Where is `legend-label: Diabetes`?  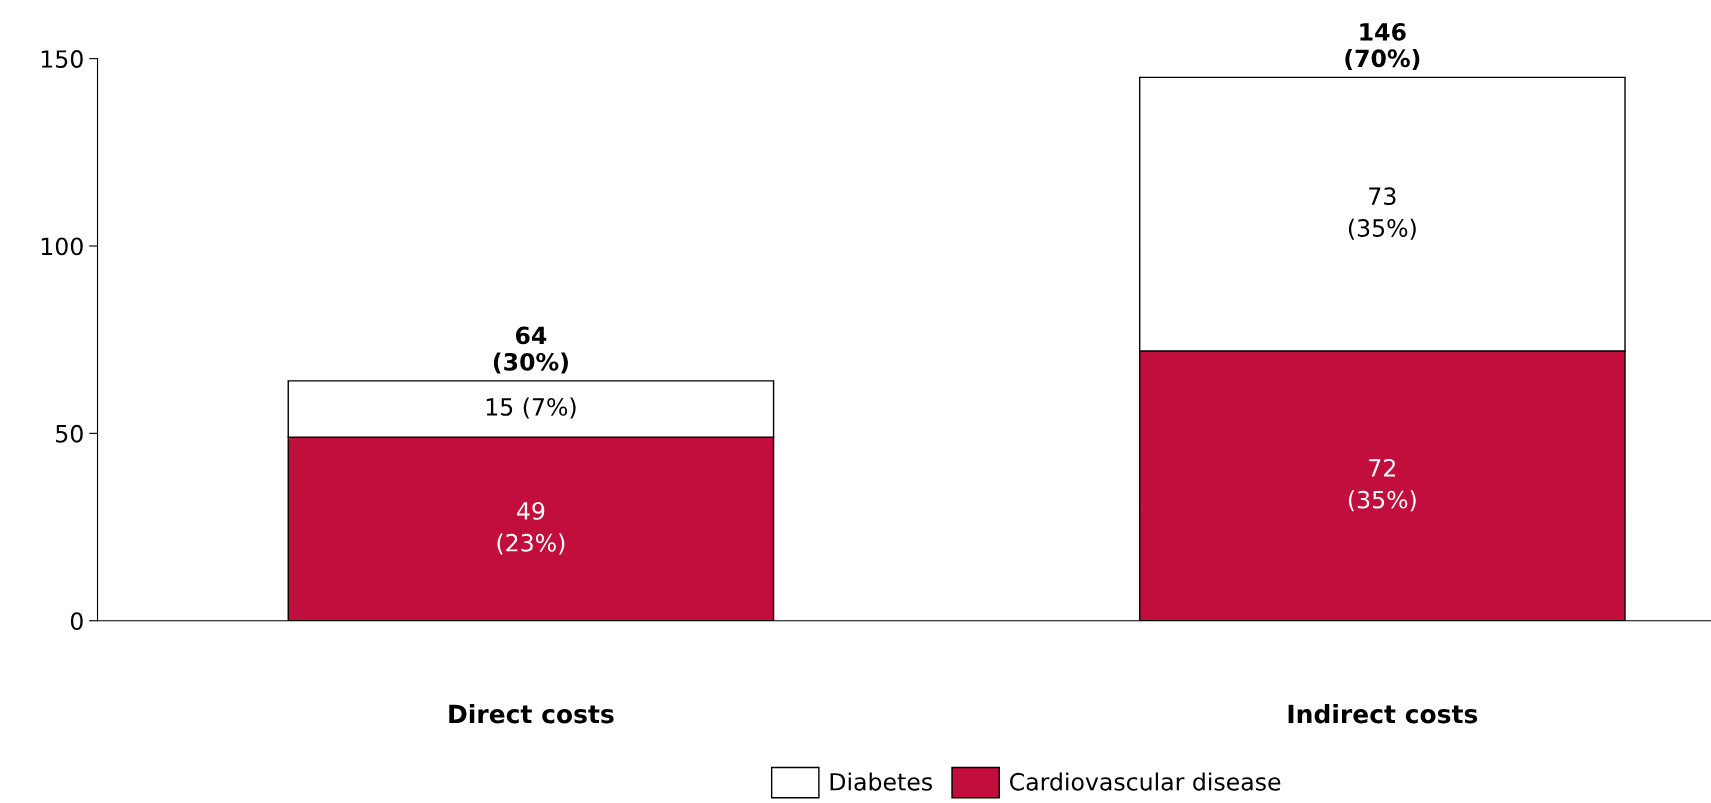
legend-label: Diabetes is located at coordinates (881, 781).